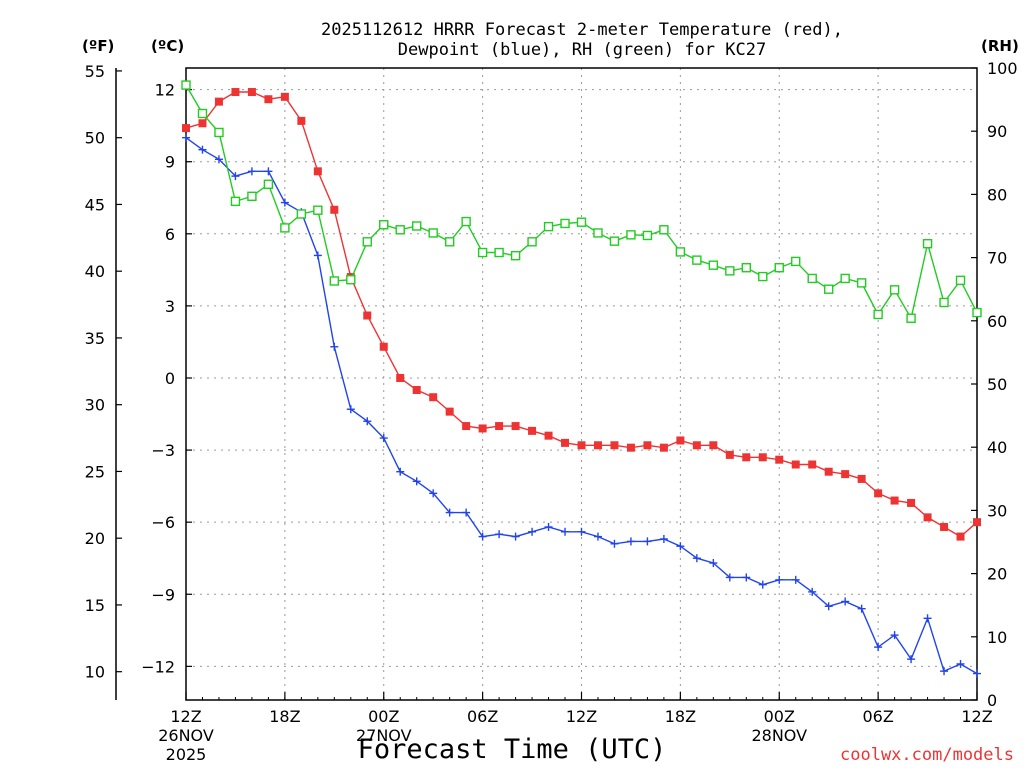 This screenshot has height=768, width=1024. Describe the element at coordinates (997, 384) in the screenshot. I see `rh-tick-label: 50` at that location.